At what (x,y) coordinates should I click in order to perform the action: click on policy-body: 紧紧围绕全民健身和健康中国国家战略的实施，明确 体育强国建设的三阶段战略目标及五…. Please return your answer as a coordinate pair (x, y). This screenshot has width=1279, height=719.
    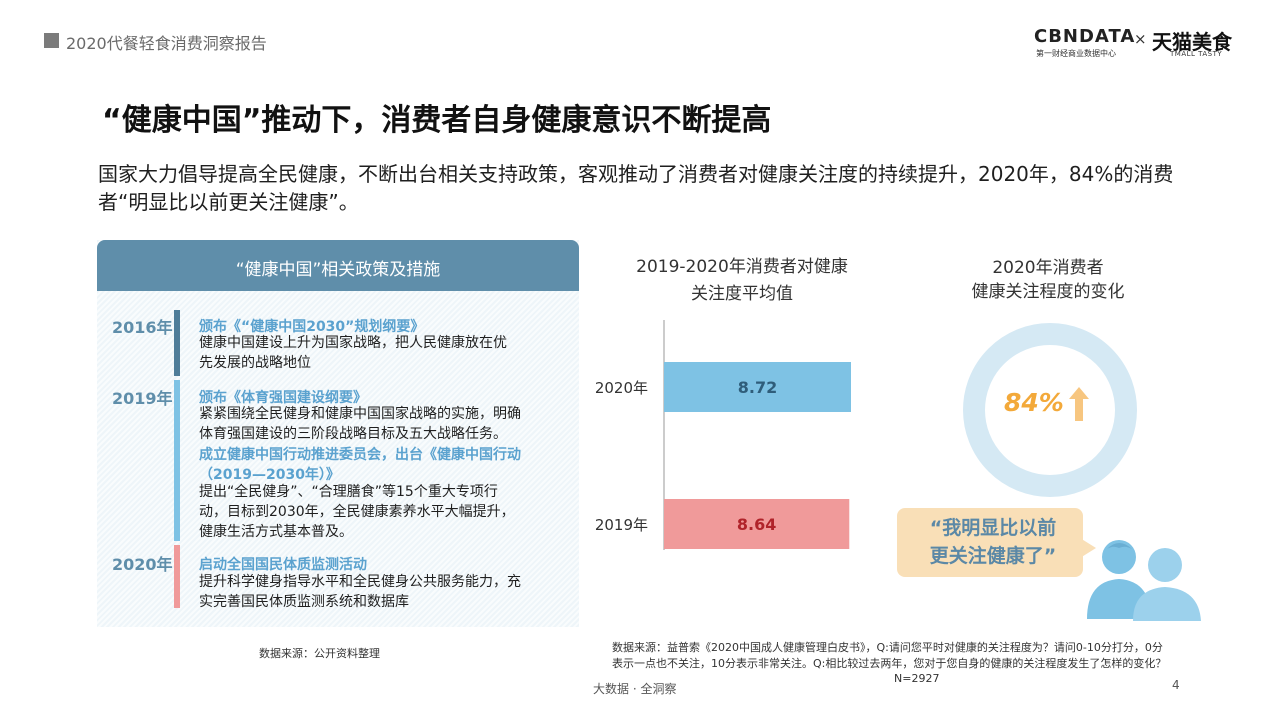
    Looking at the image, I should click on (385, 424).